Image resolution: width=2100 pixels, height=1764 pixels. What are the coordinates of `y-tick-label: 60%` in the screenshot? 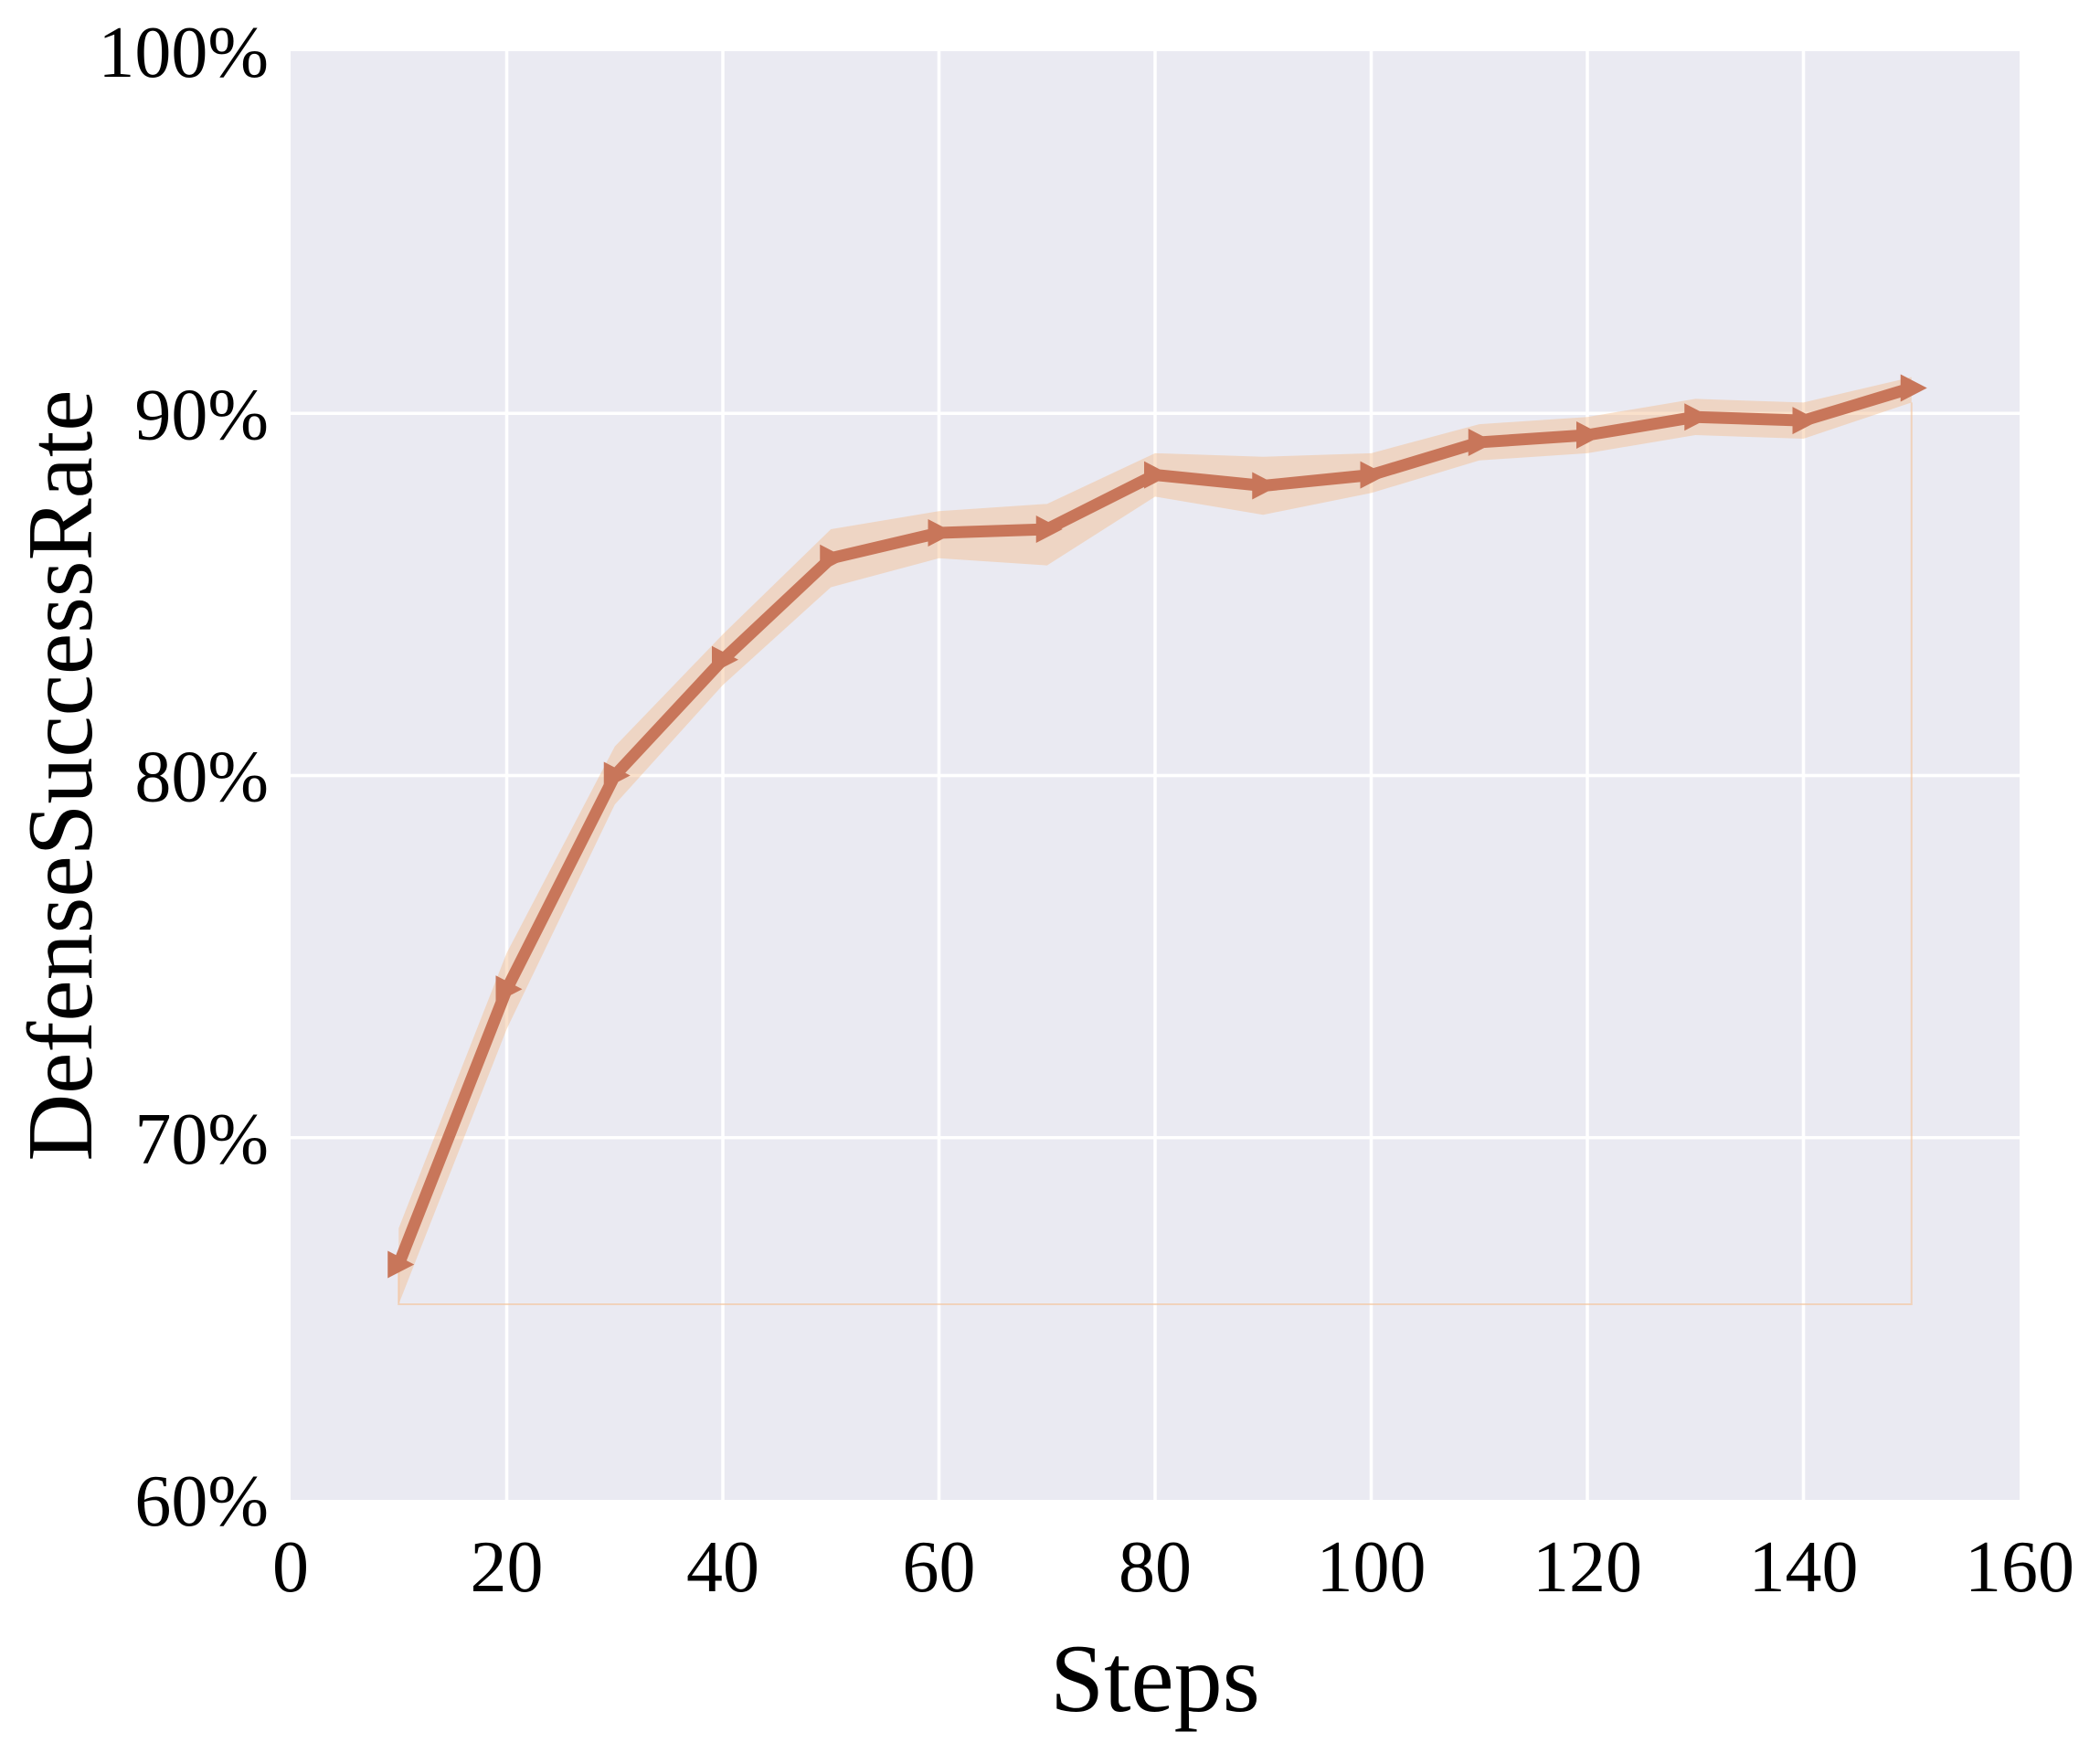 It's located at (201, 1501).